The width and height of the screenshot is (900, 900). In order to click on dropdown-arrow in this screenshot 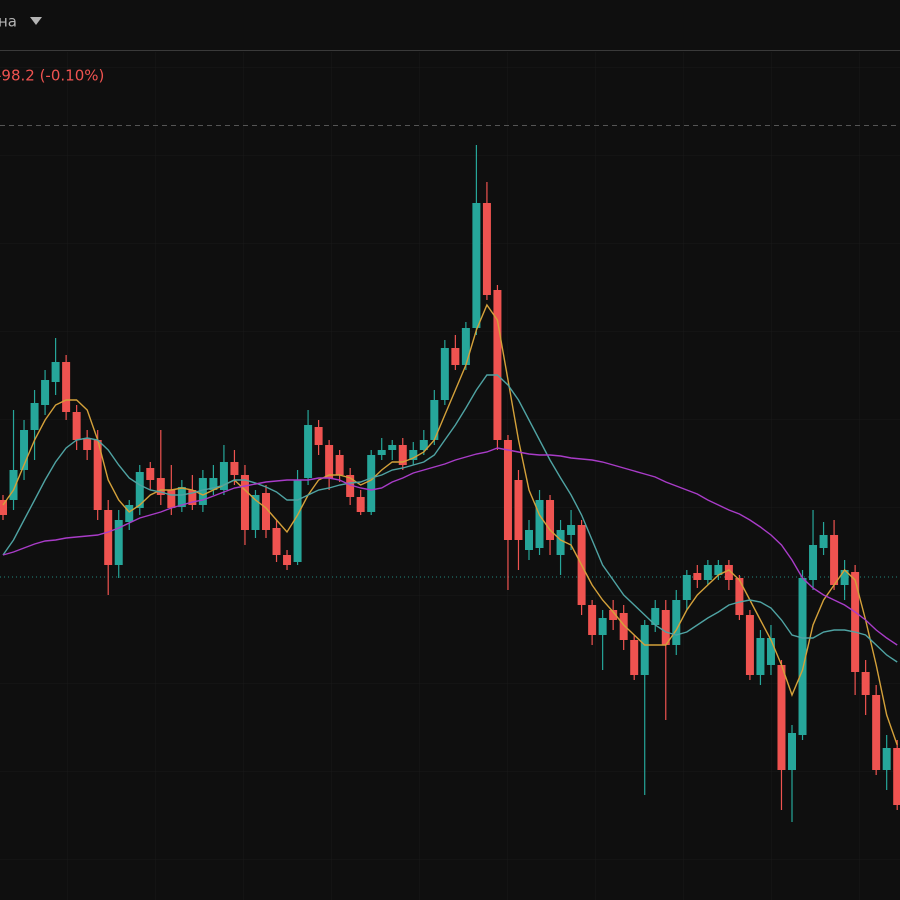, I will do `click(36, 21)`.